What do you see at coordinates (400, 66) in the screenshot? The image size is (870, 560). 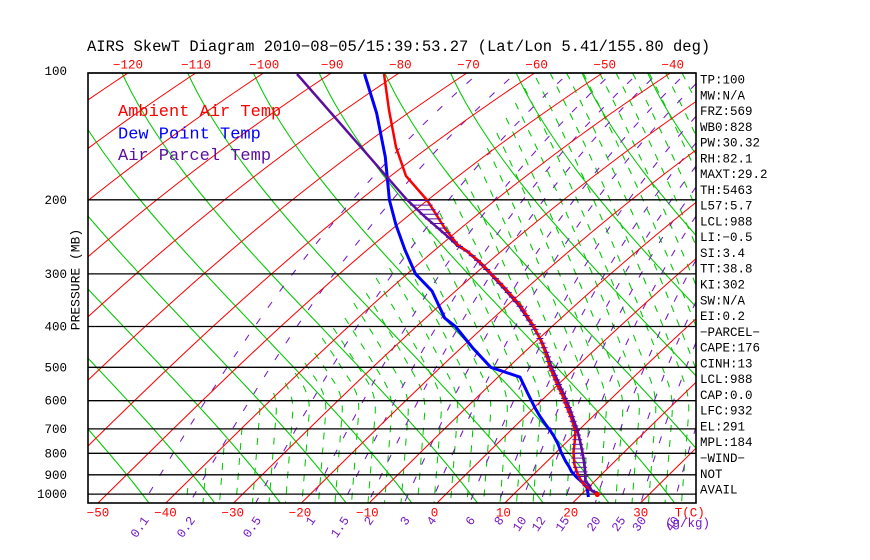 I see `svg-text: −80` at bounding box center [400, 66].